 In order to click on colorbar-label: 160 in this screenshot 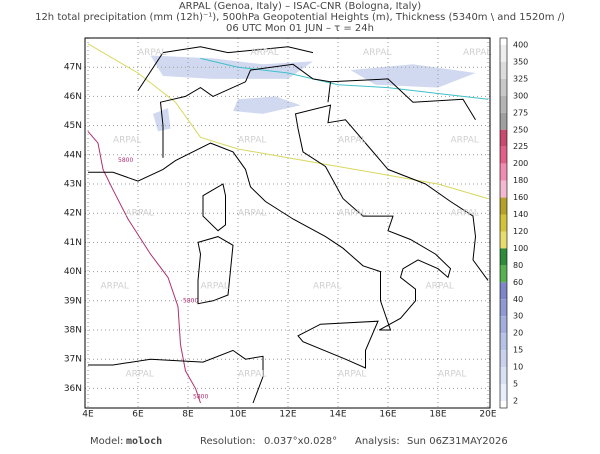, I will do `click(520, 197)`.